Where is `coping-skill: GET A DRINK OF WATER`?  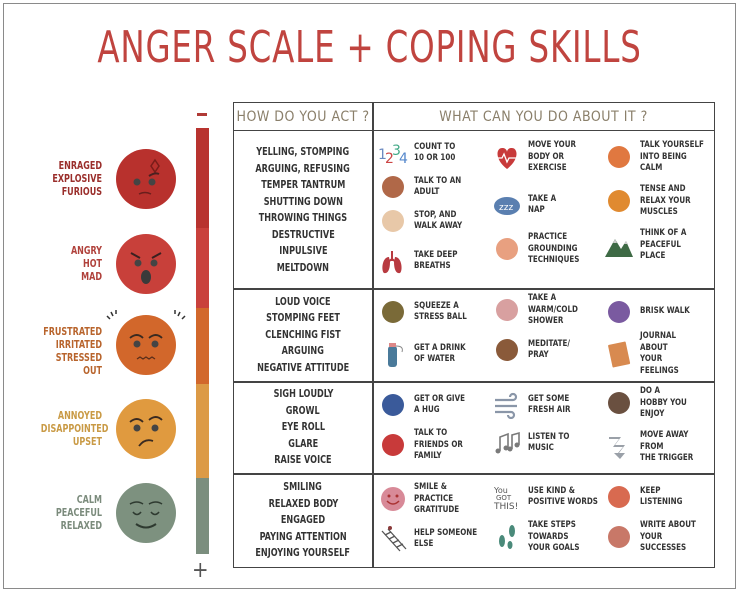
coping-skill: GET A DRINK OF WATER is located at coordinates (424, 354).